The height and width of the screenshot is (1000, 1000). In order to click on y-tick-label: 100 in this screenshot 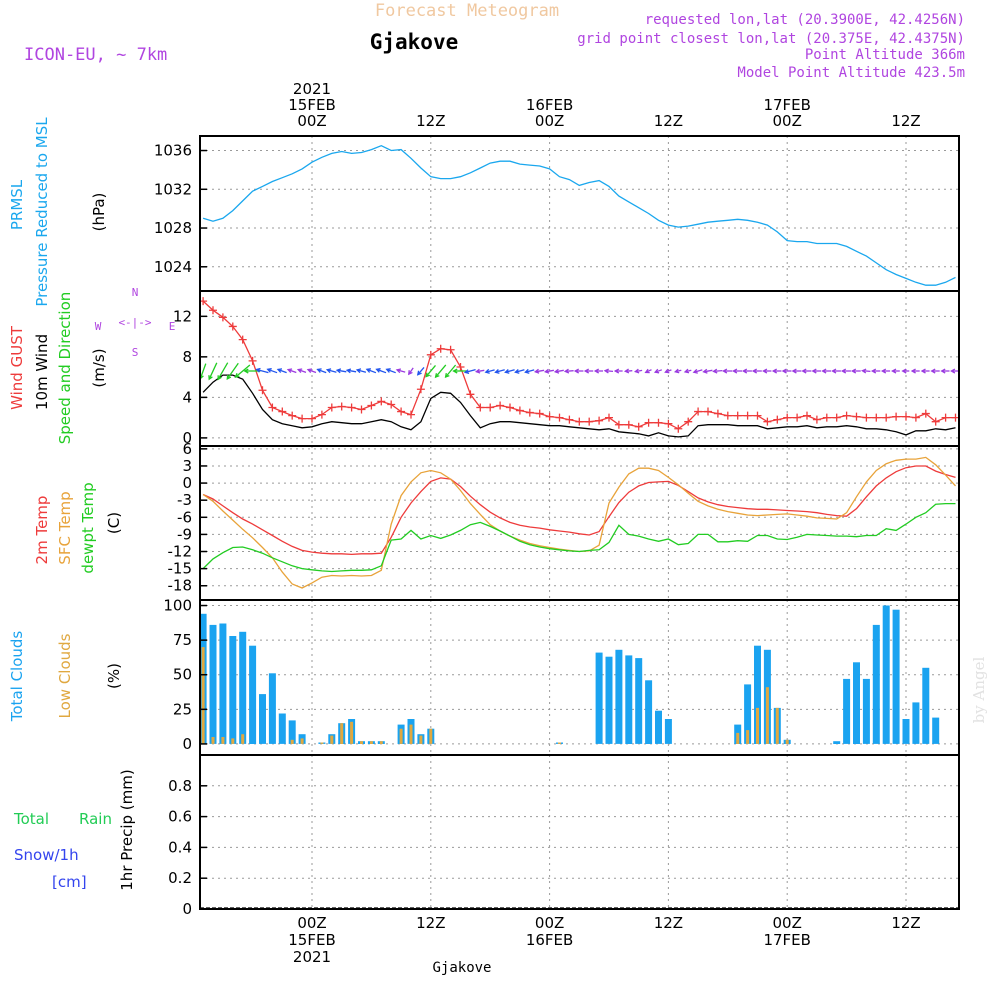, I will do `click(177, 606)`.